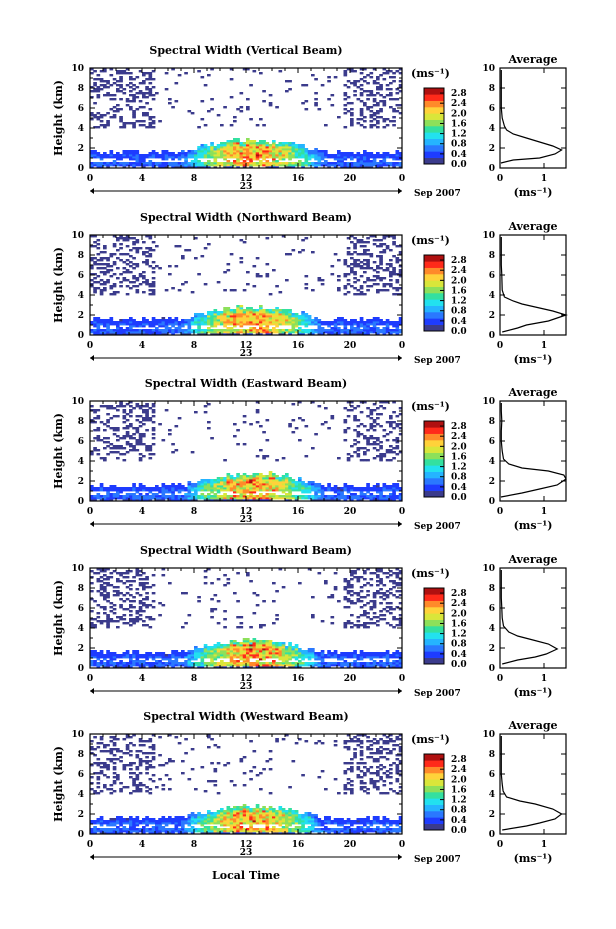 This screenshot has width=616, height=929. Describe the element at coordinates (459, 155) in the screenshot. I see `colorbar-tick-label: 0.4` at that location.